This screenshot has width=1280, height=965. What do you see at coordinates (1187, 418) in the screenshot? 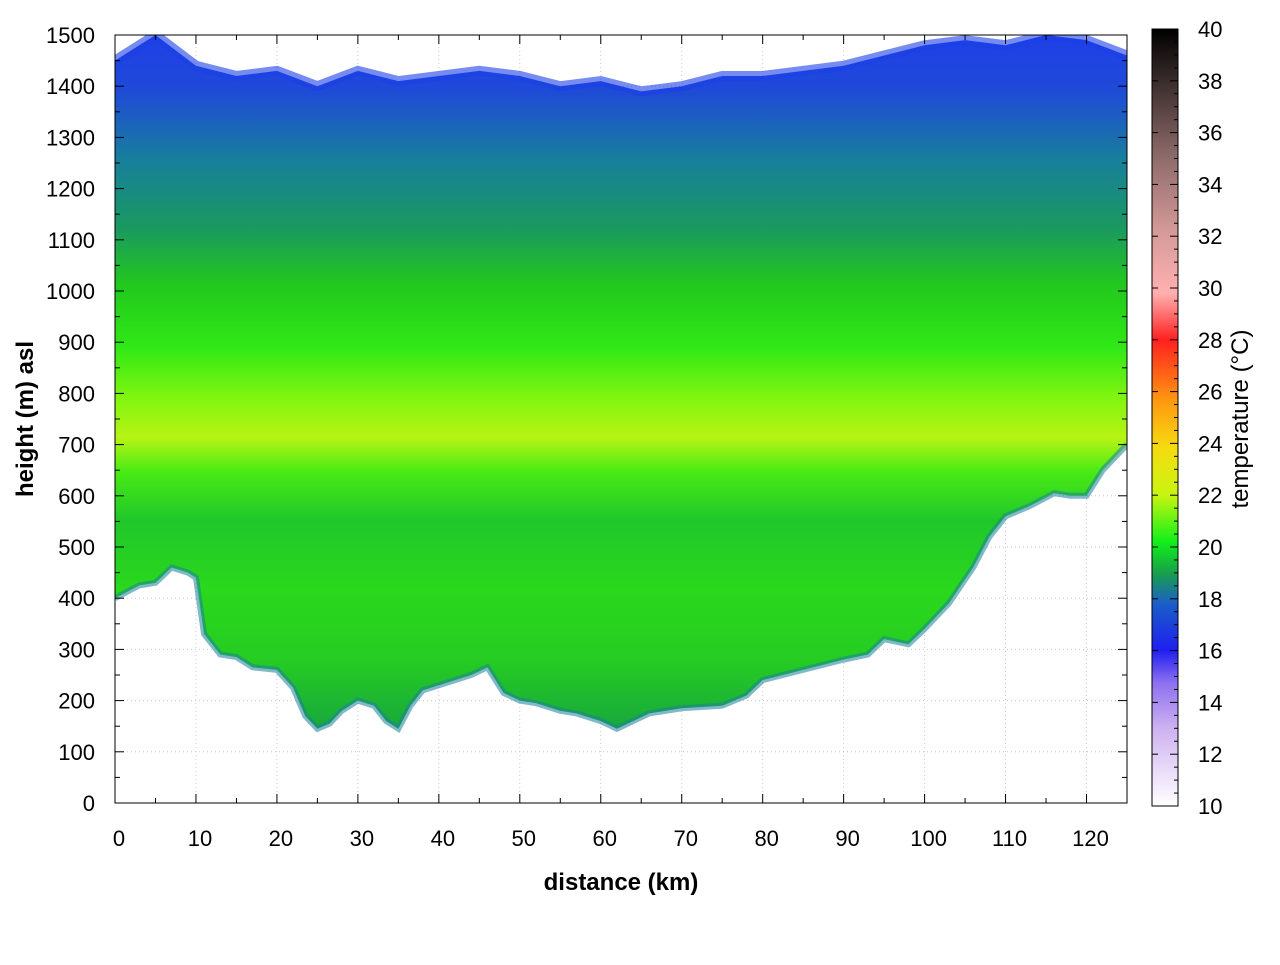
I see `colorbar-ticks: 10 12 14 16 18 20 22 24 26 28 30 32 34 36 38 40` at bounding box center [1187, 418].